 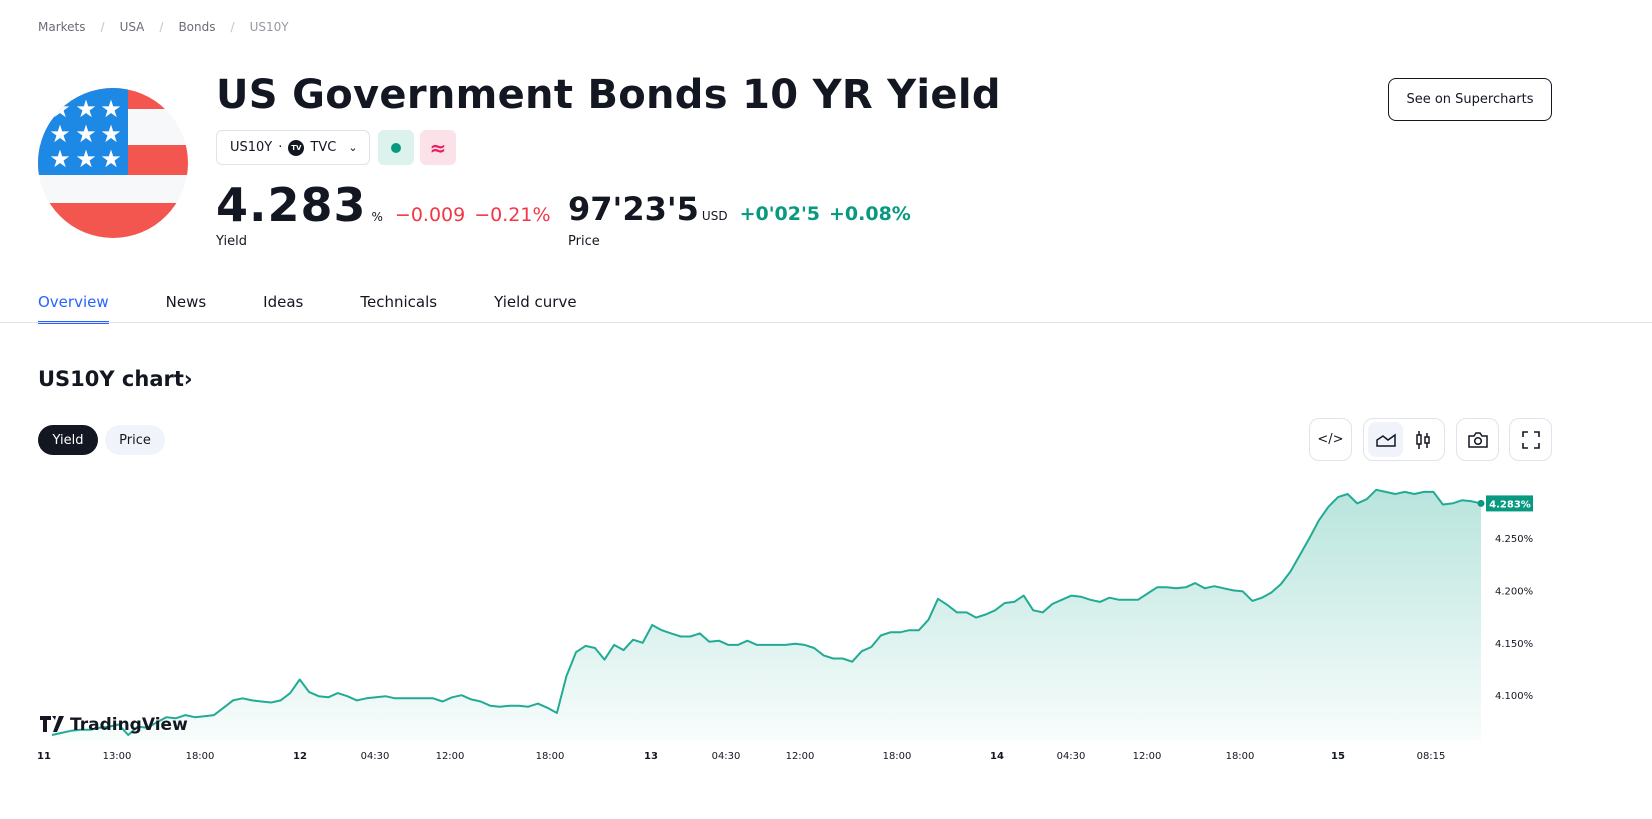 I want to click on price-value: 97'23'5, so click(x=633, y=209).